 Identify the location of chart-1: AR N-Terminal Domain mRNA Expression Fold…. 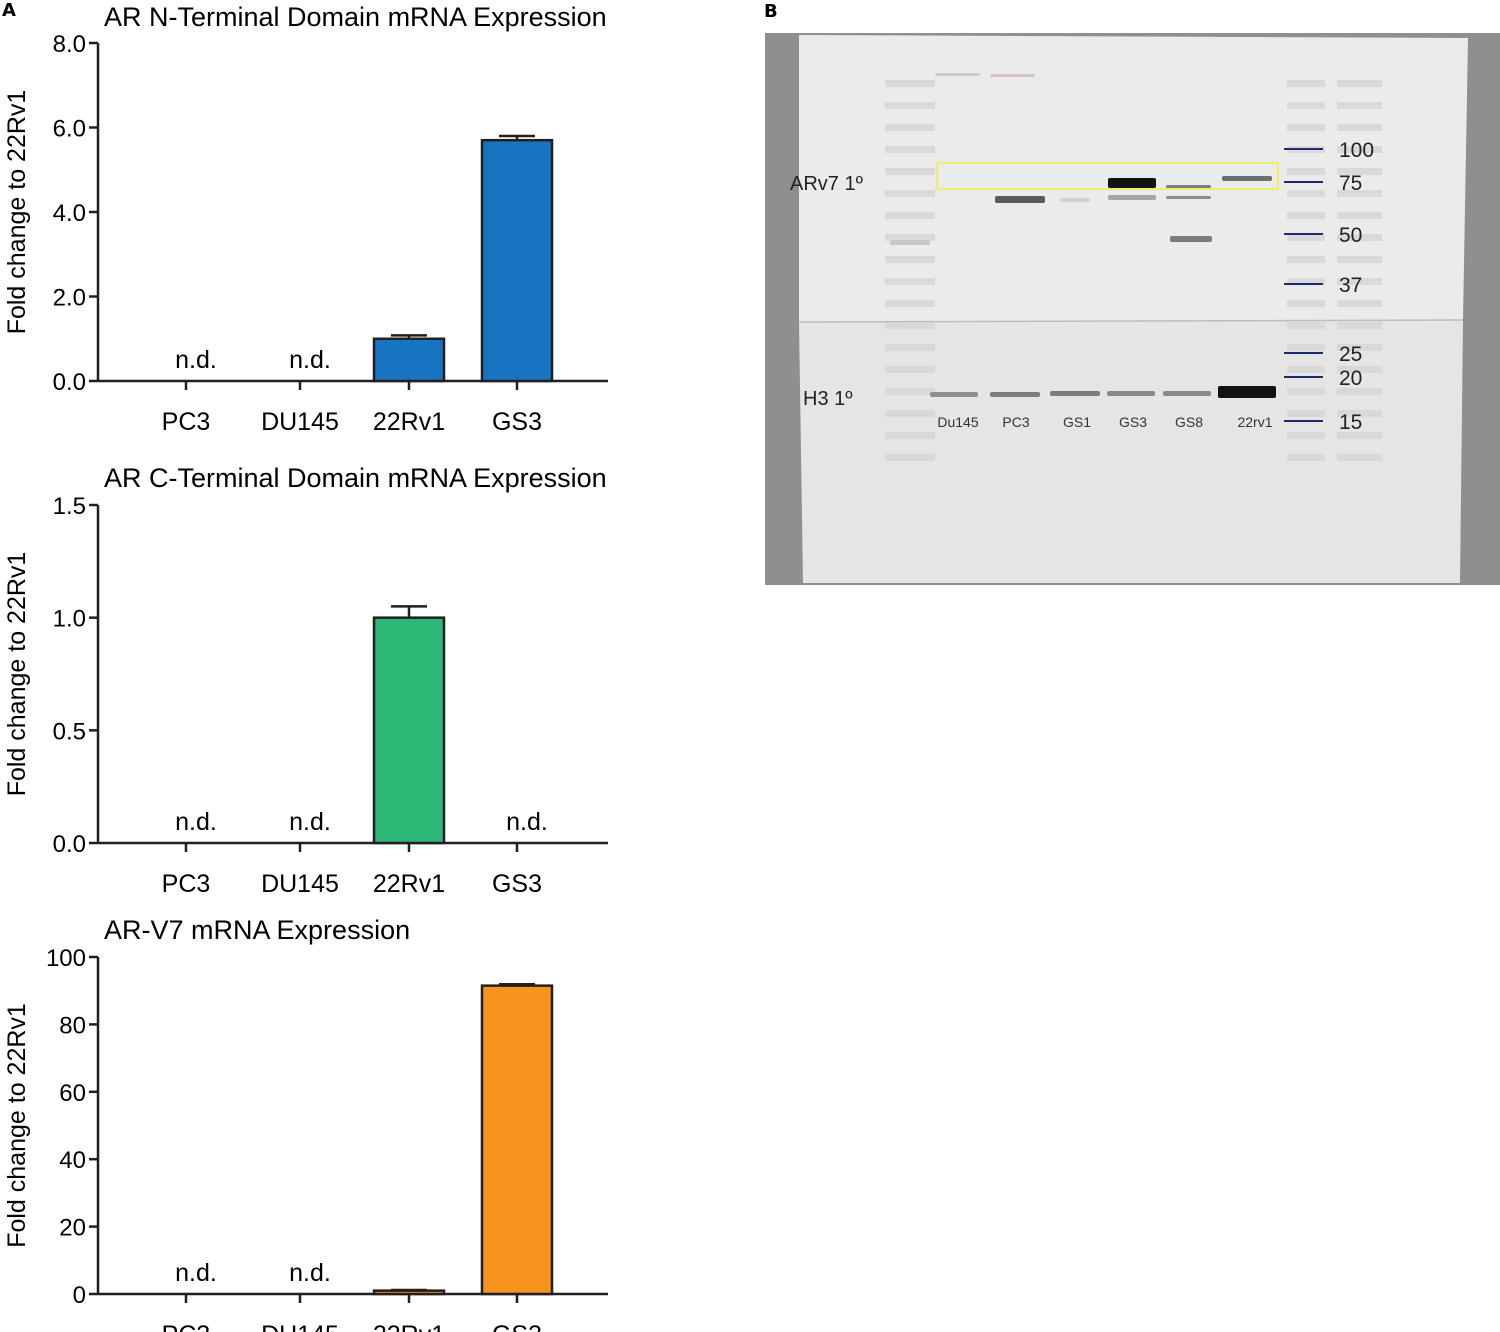
(305, 219).